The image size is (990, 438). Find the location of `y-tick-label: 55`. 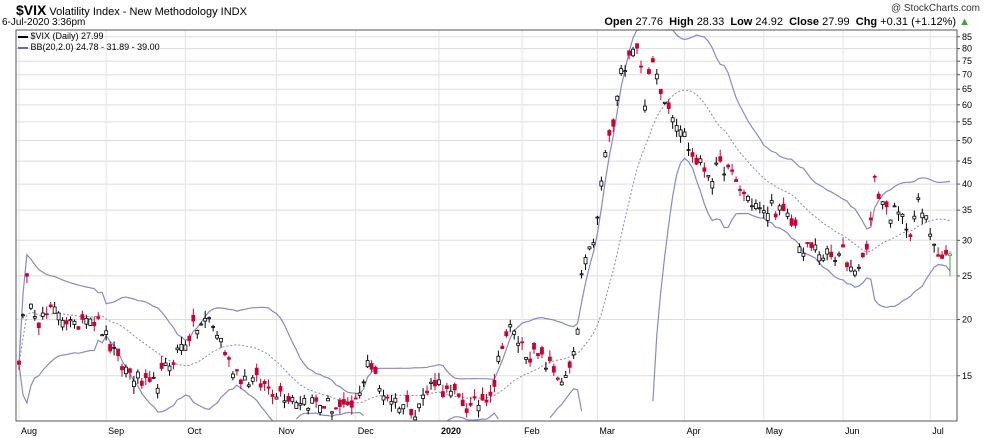

y-tick-label: 55 is located at coordinates (967, 122).